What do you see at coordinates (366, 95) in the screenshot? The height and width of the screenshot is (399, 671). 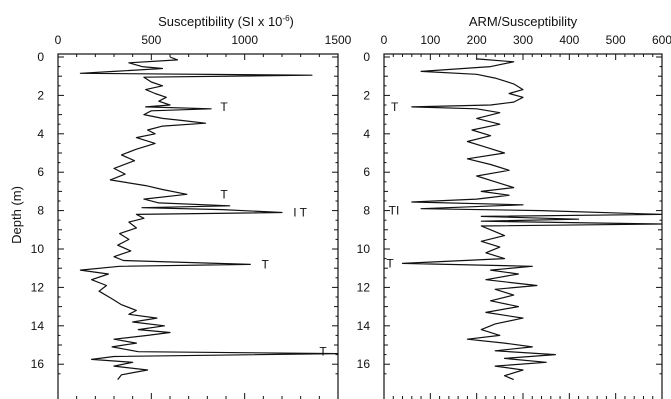 I see `arm-y-tick-label: 2` at bounding box center [366, 95].